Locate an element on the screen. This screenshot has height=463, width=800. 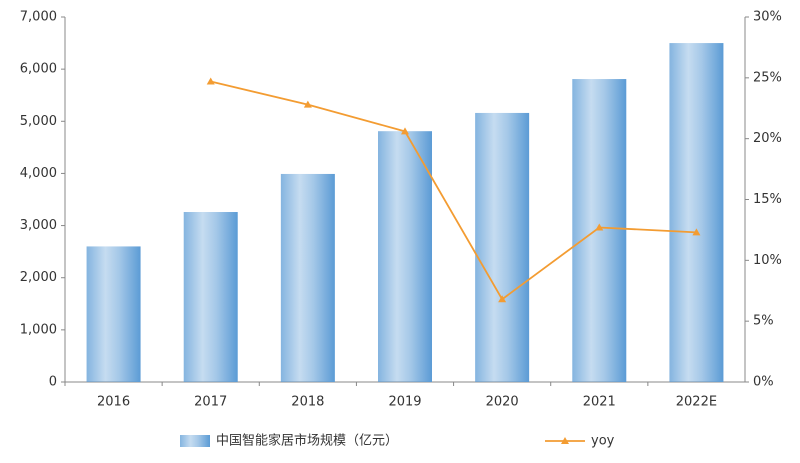
x-tick-label: 2018 is located at coordinates (307, 402).